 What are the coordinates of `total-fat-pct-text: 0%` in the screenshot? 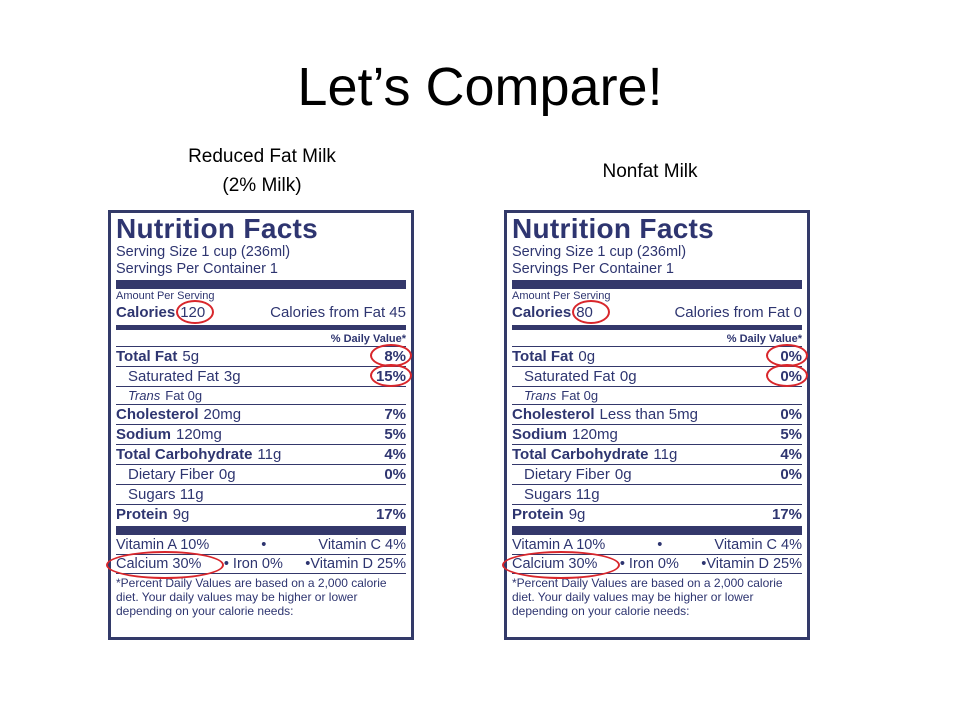 It's located at (791, 356).